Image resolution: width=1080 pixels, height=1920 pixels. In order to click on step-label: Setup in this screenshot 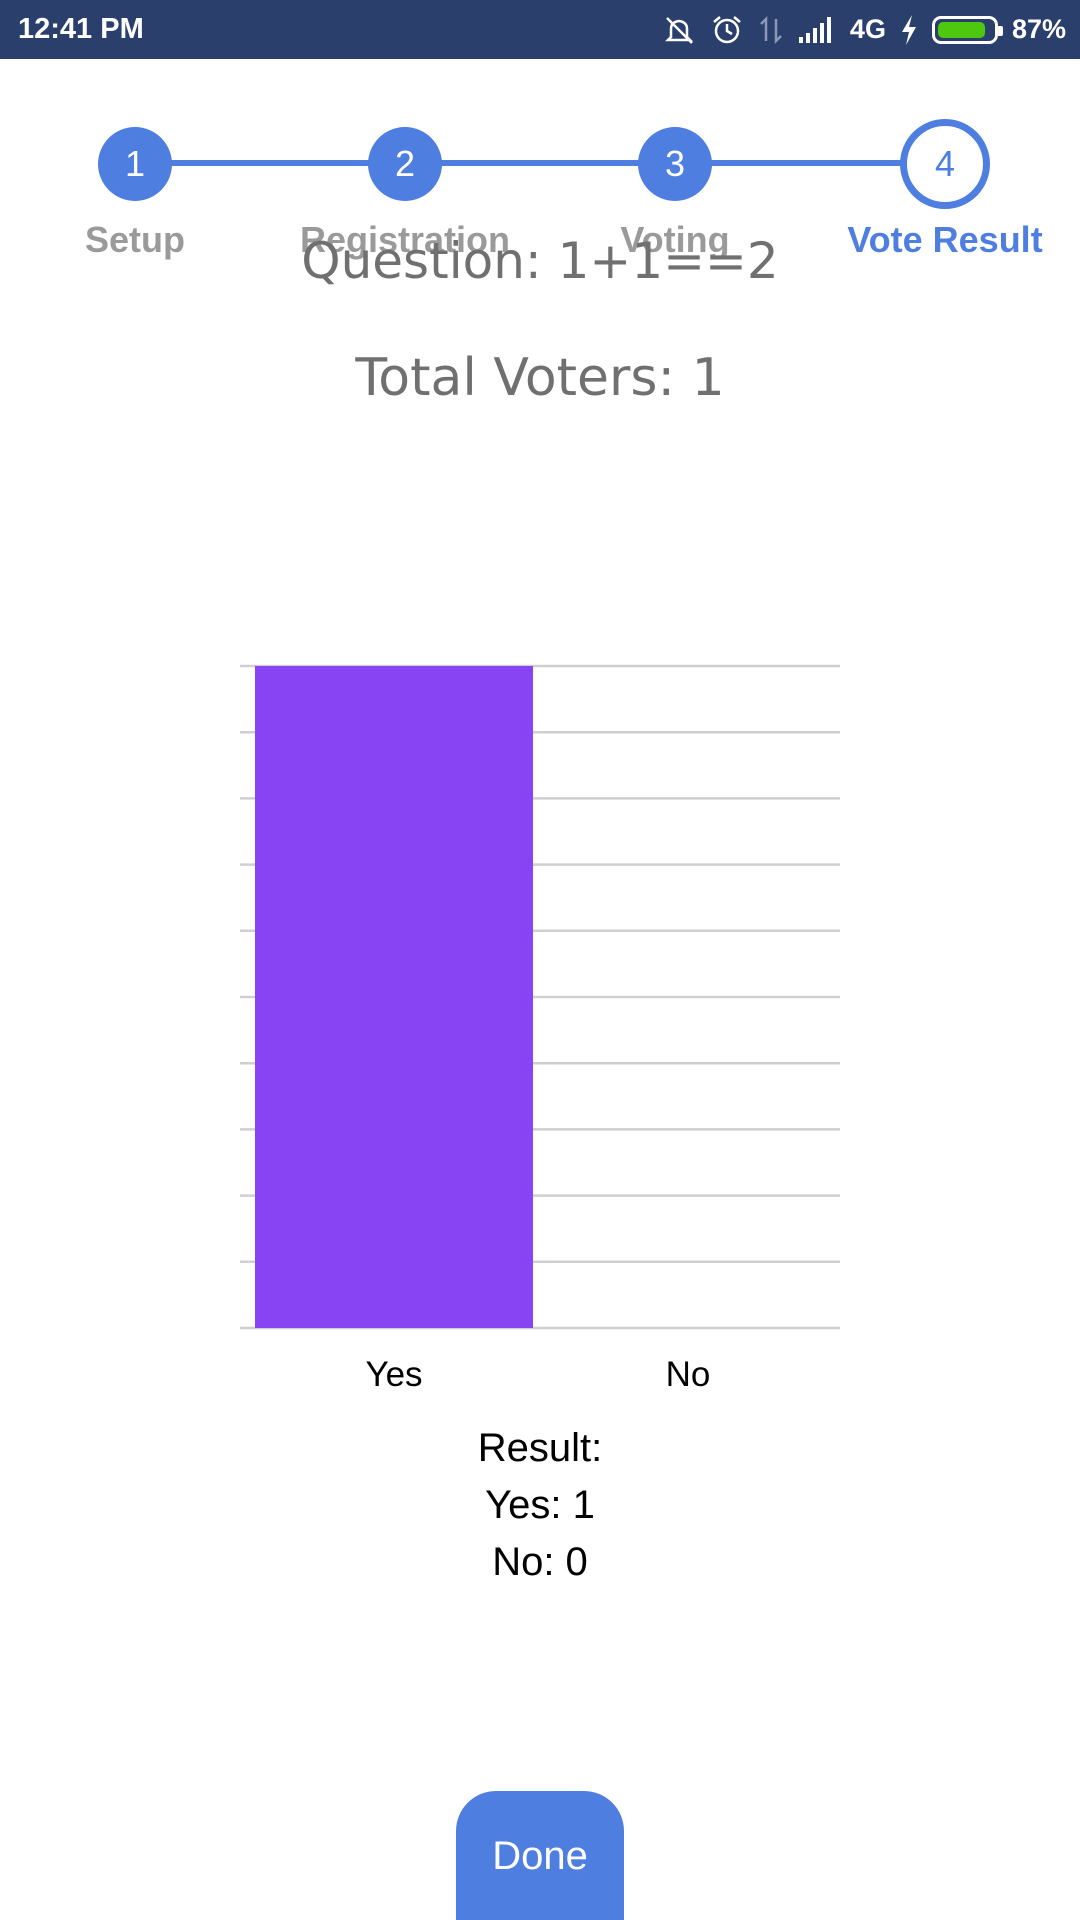, I will do `click(134, 239)`.